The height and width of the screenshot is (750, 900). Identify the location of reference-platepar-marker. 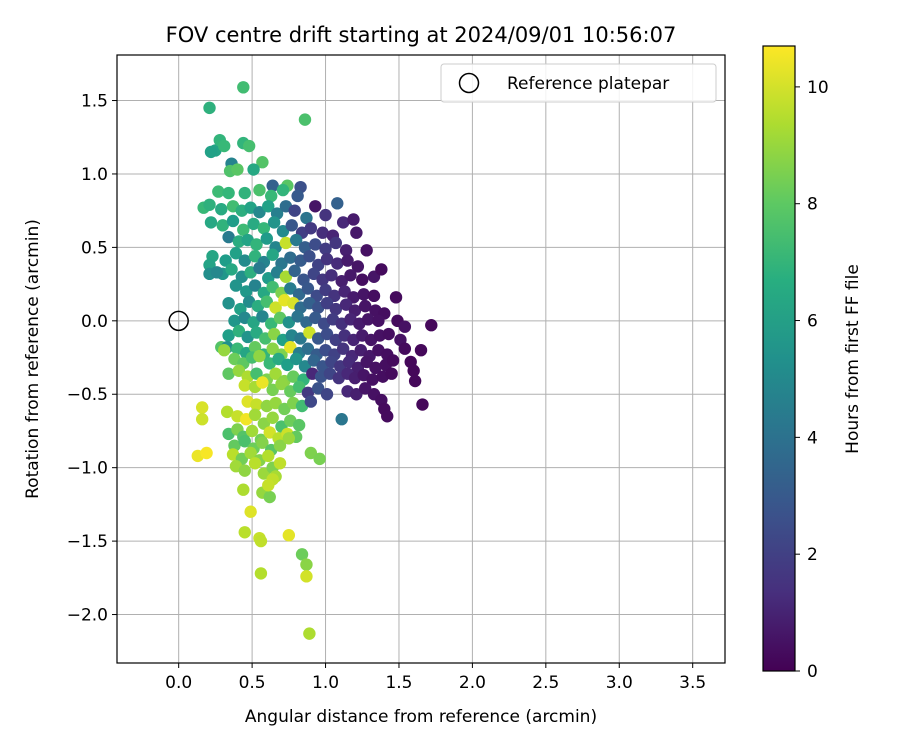
(178, 321).